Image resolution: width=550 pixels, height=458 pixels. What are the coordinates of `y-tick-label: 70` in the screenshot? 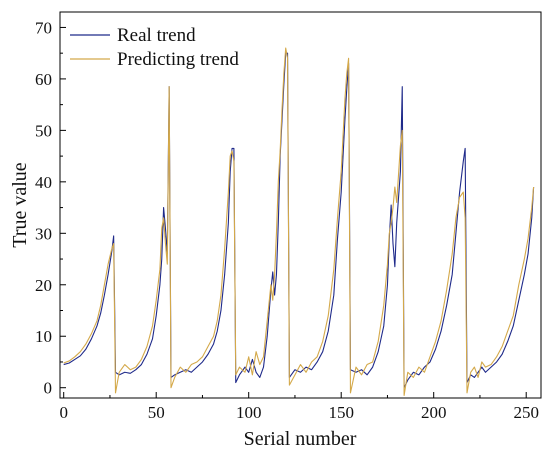 It's located at (43, 27).